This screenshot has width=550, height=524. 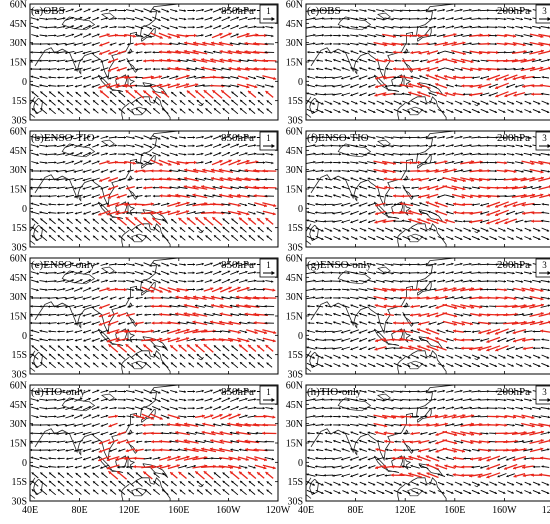 I want to click on lat-label: 30N, so click(x=18, y=170).